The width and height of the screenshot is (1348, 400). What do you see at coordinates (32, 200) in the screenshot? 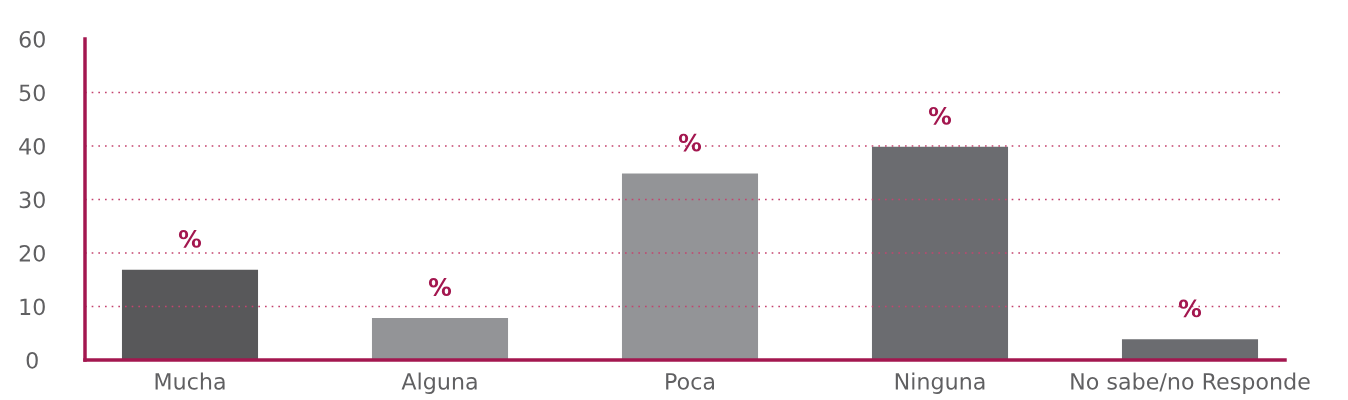
I see `y-tick-label: 30` at bounding box center [32, 200].